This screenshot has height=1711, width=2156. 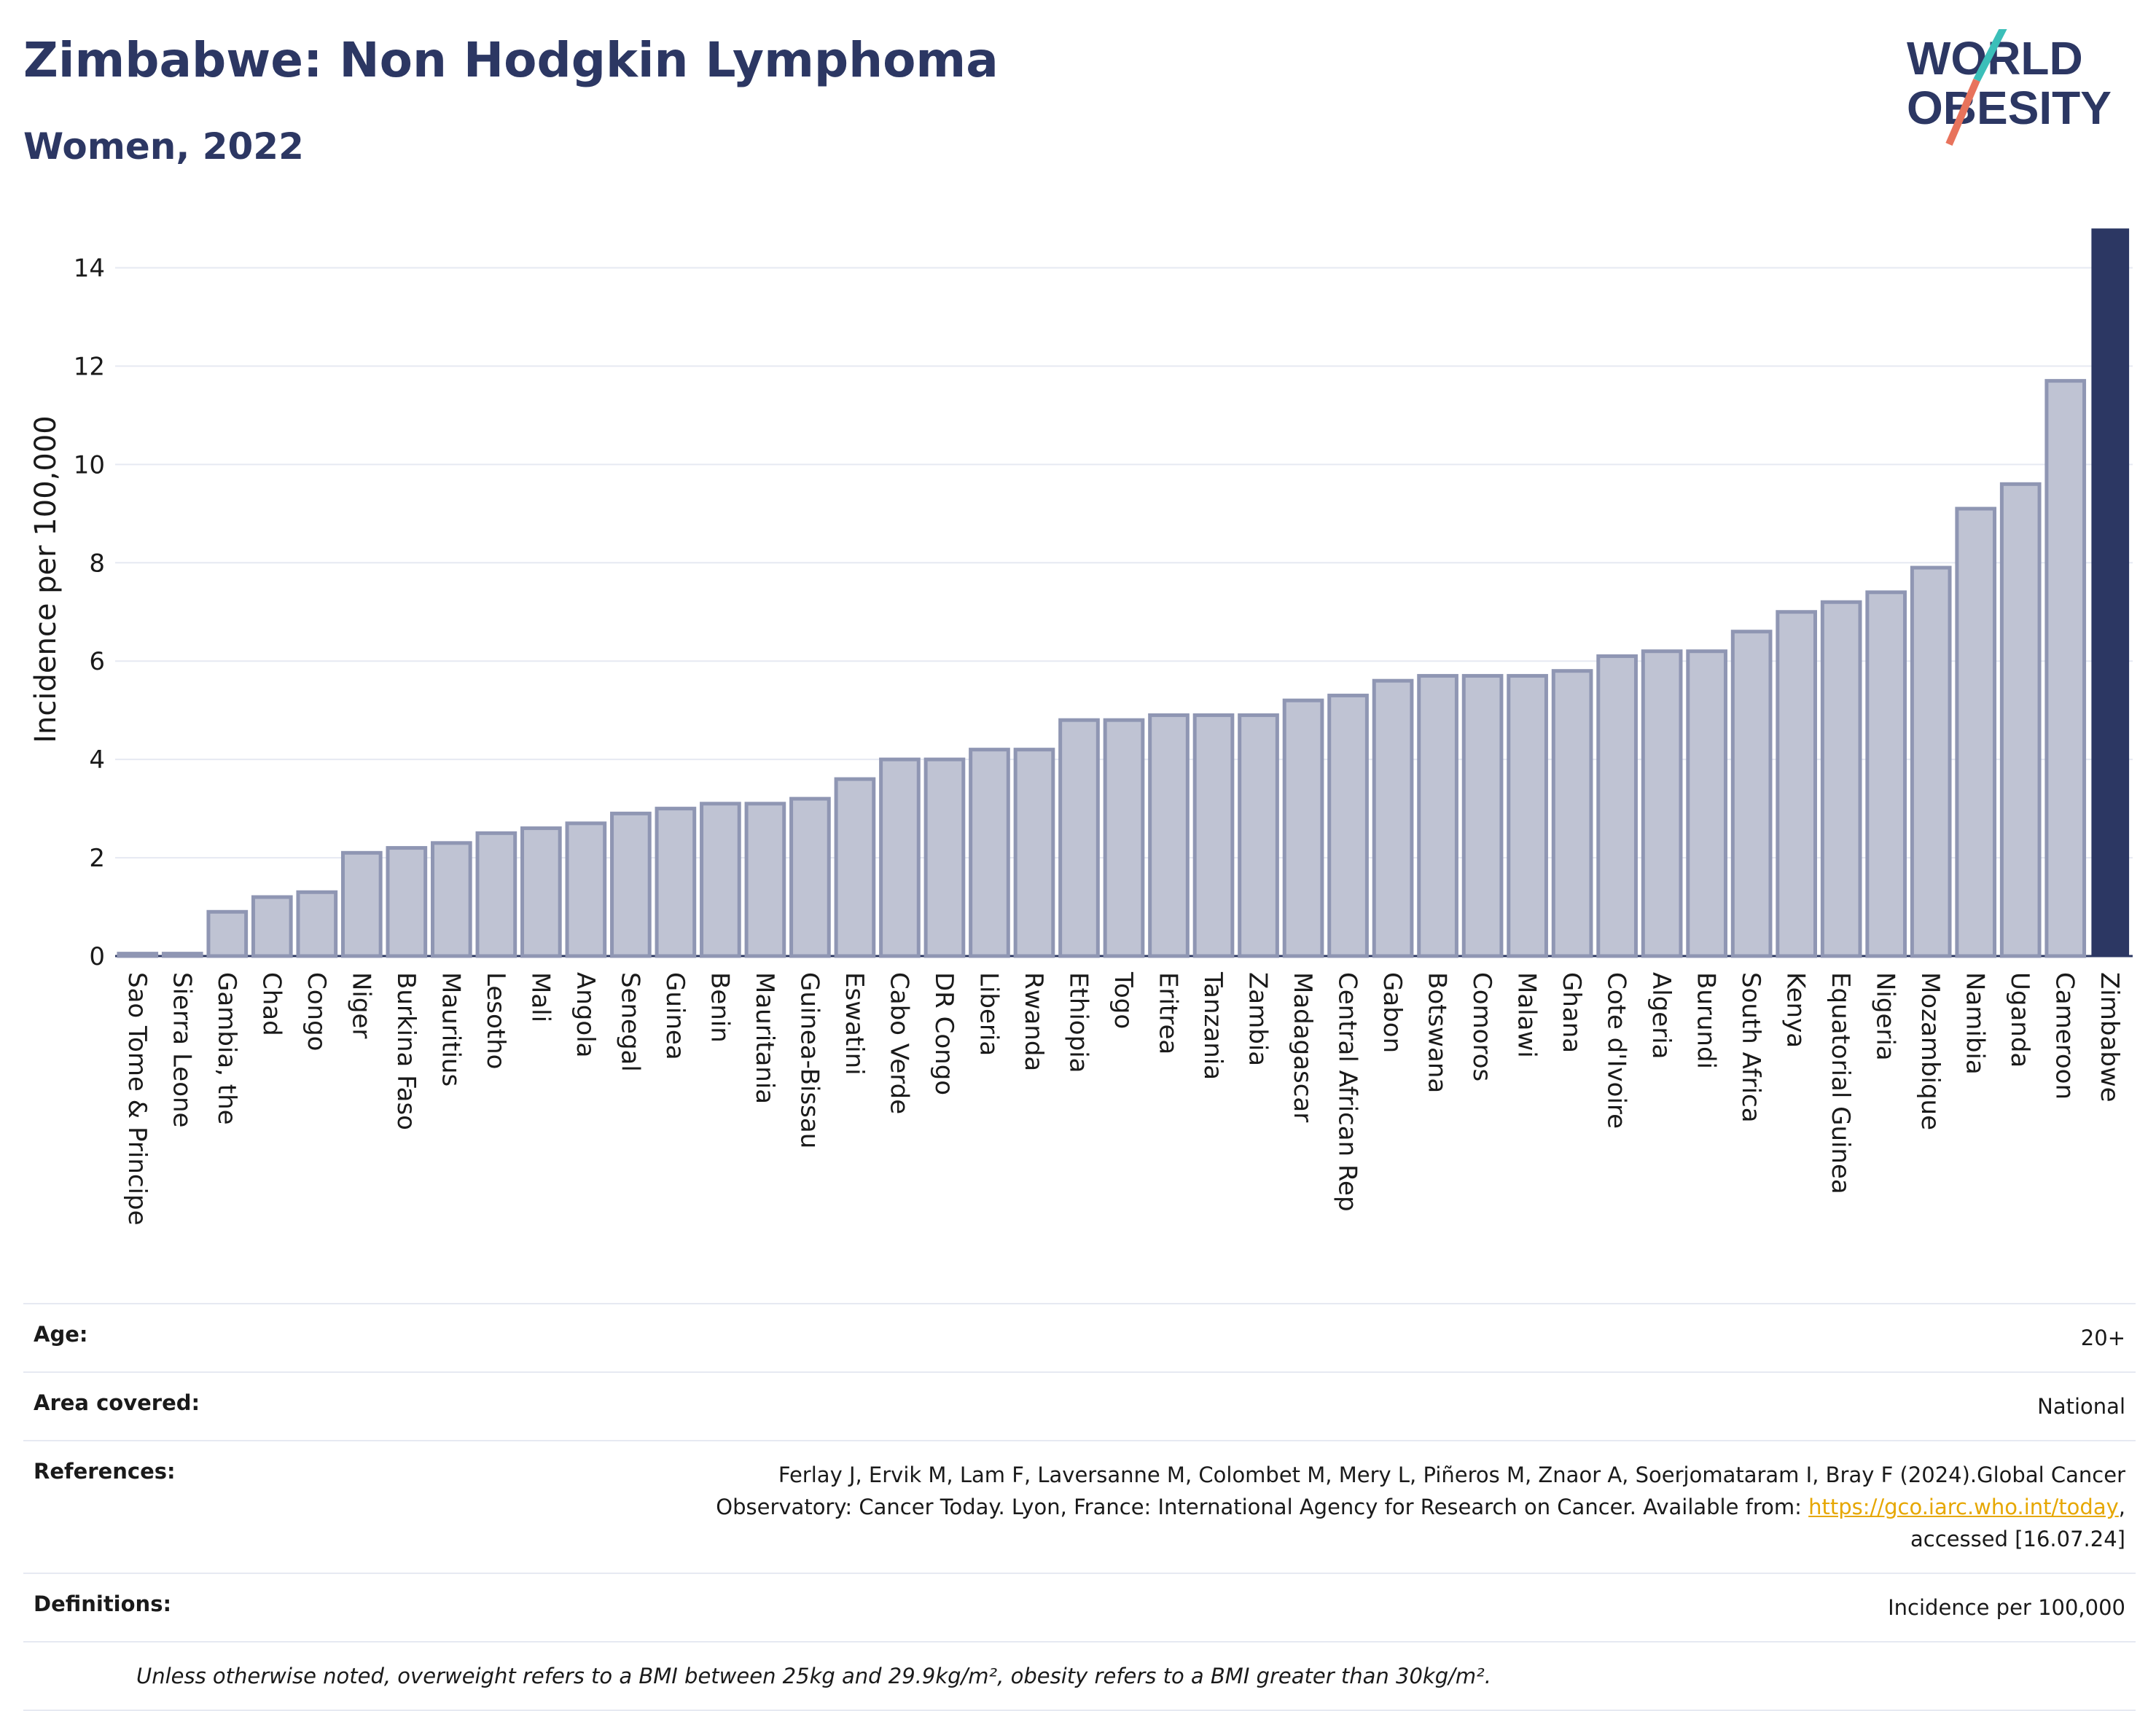 I want to click on x-tick-label: Malawi, so click(x=1527, y=1015).